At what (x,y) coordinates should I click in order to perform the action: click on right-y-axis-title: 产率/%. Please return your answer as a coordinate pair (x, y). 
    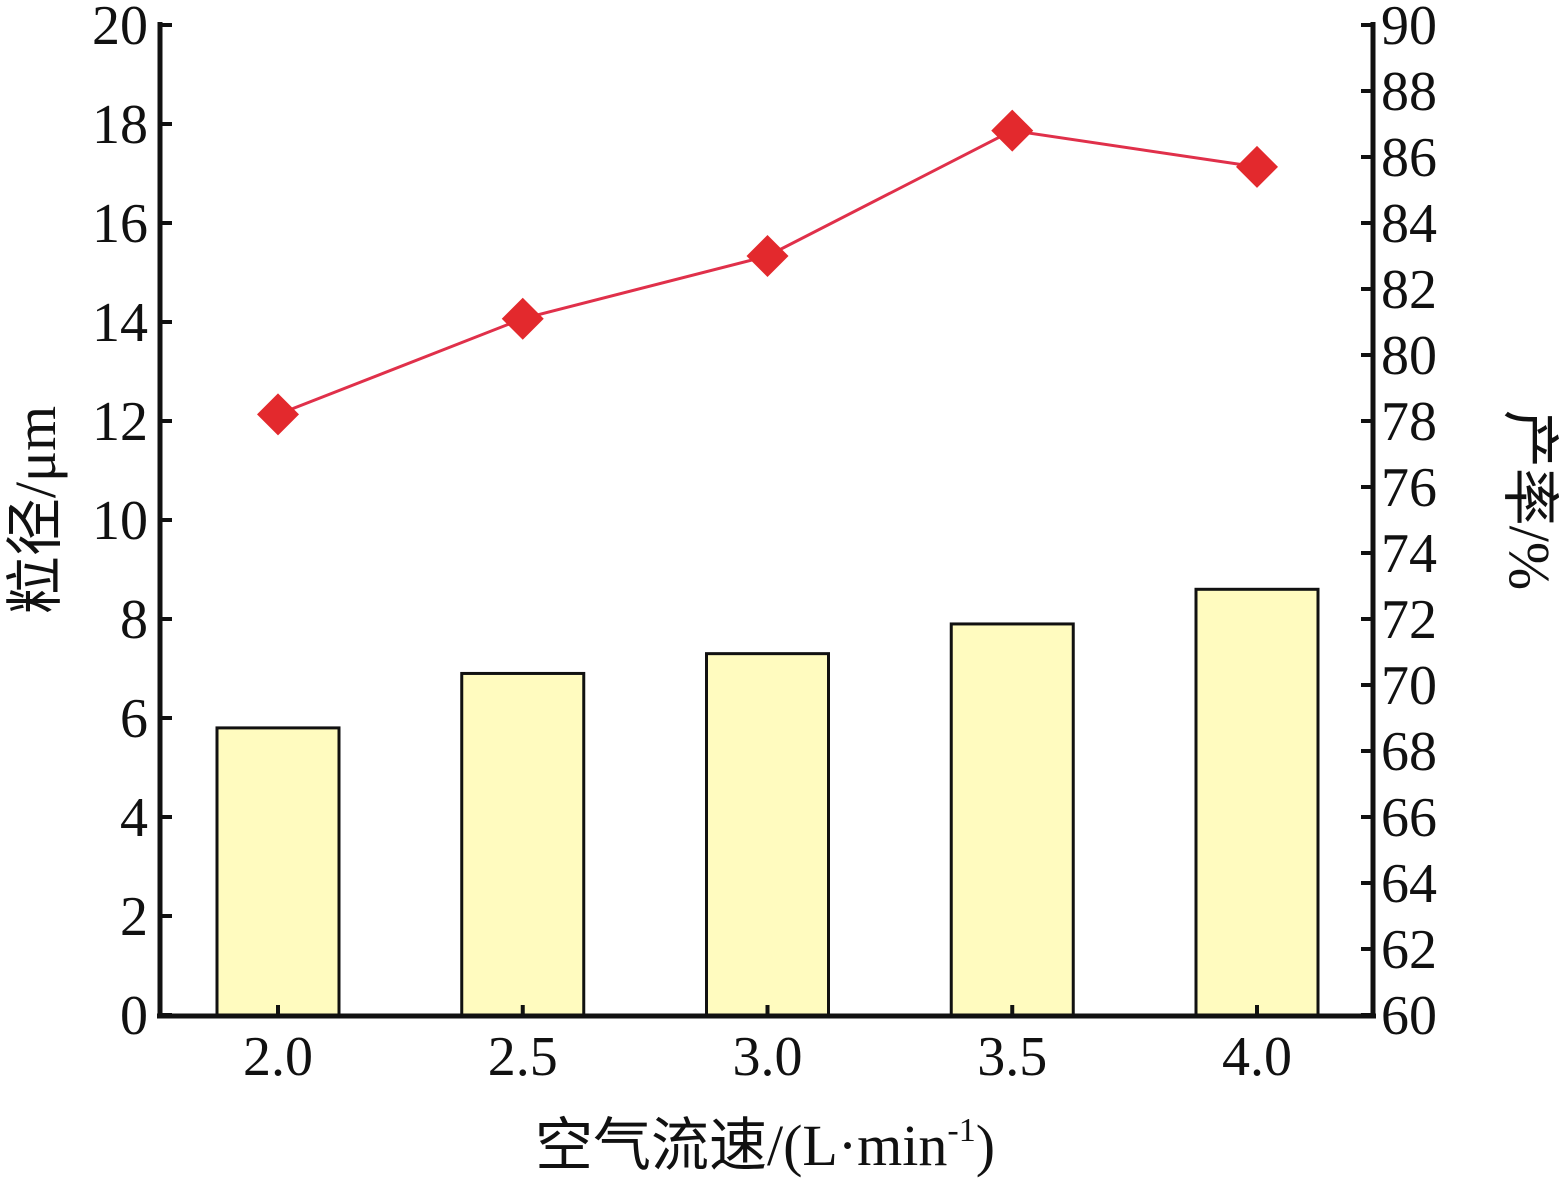
    Looking at the image, I should click on (1528, 500).